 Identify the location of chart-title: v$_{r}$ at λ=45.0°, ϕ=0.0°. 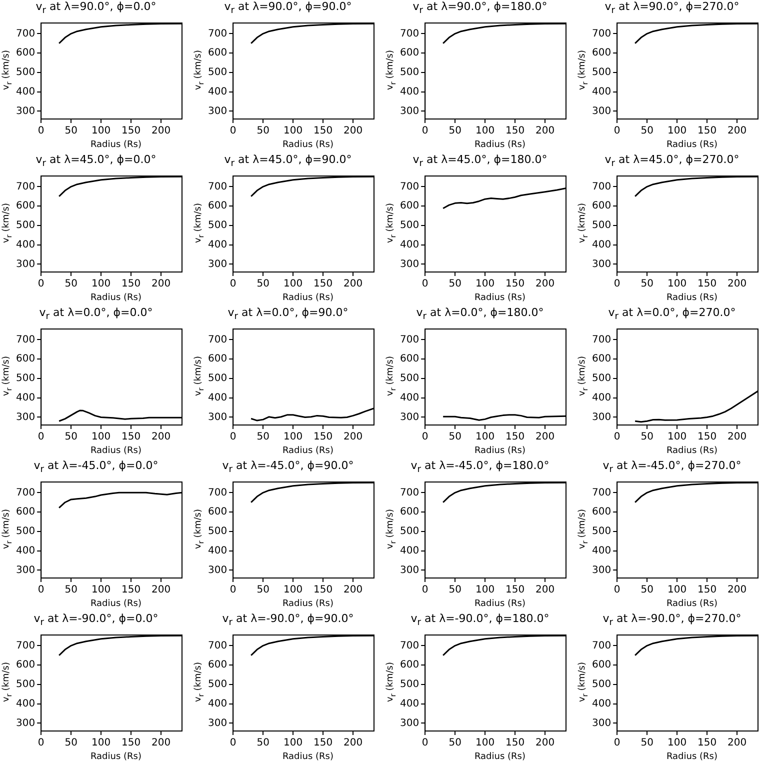
(96, 161).